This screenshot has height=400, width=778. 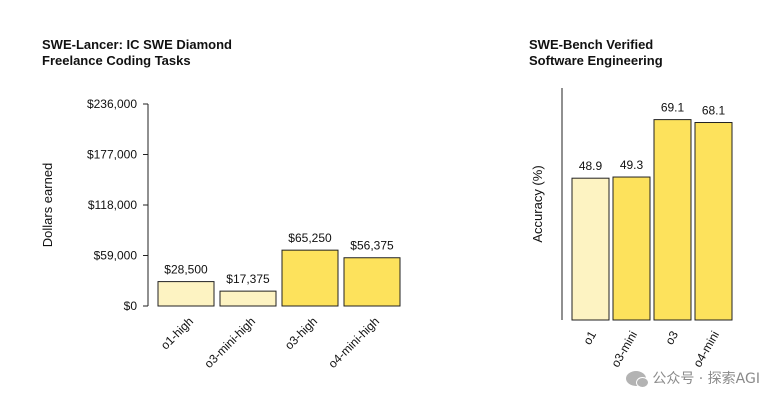 What do you see at coordinates (591, 166) in the screenshot?
I see `data-label: 48.9` at bounding box center [591, 166].